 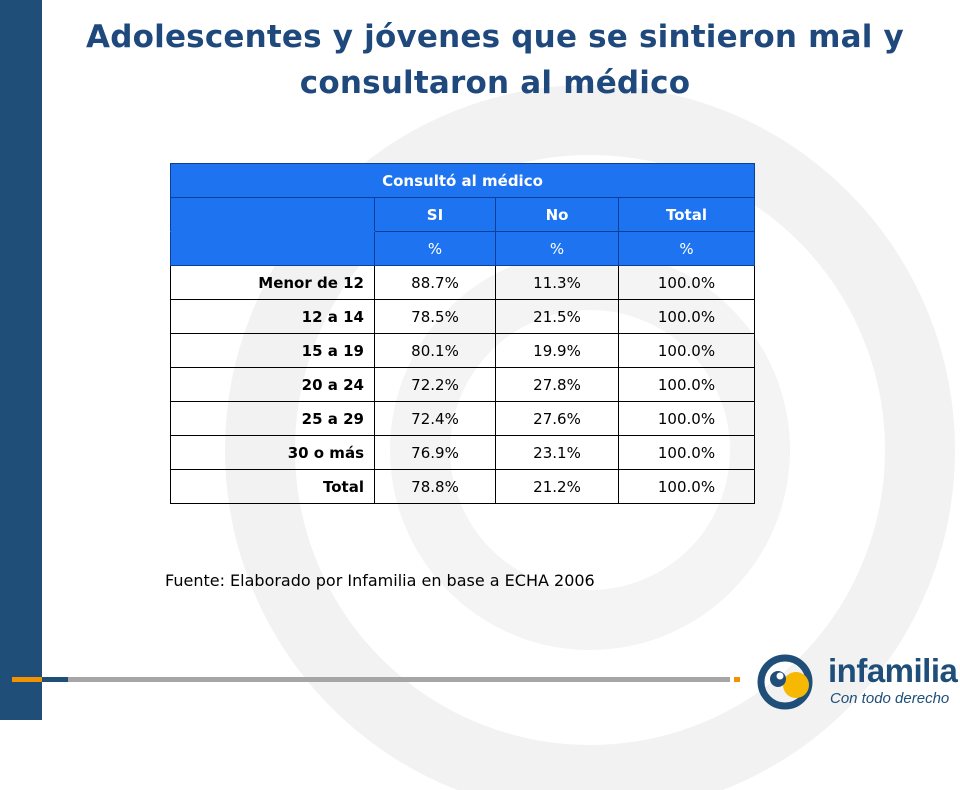 What do you see at coordinates (272, 452) in the screenshot?
I see `row-label-cell: 30 o más` at bounding box center [272, 452].